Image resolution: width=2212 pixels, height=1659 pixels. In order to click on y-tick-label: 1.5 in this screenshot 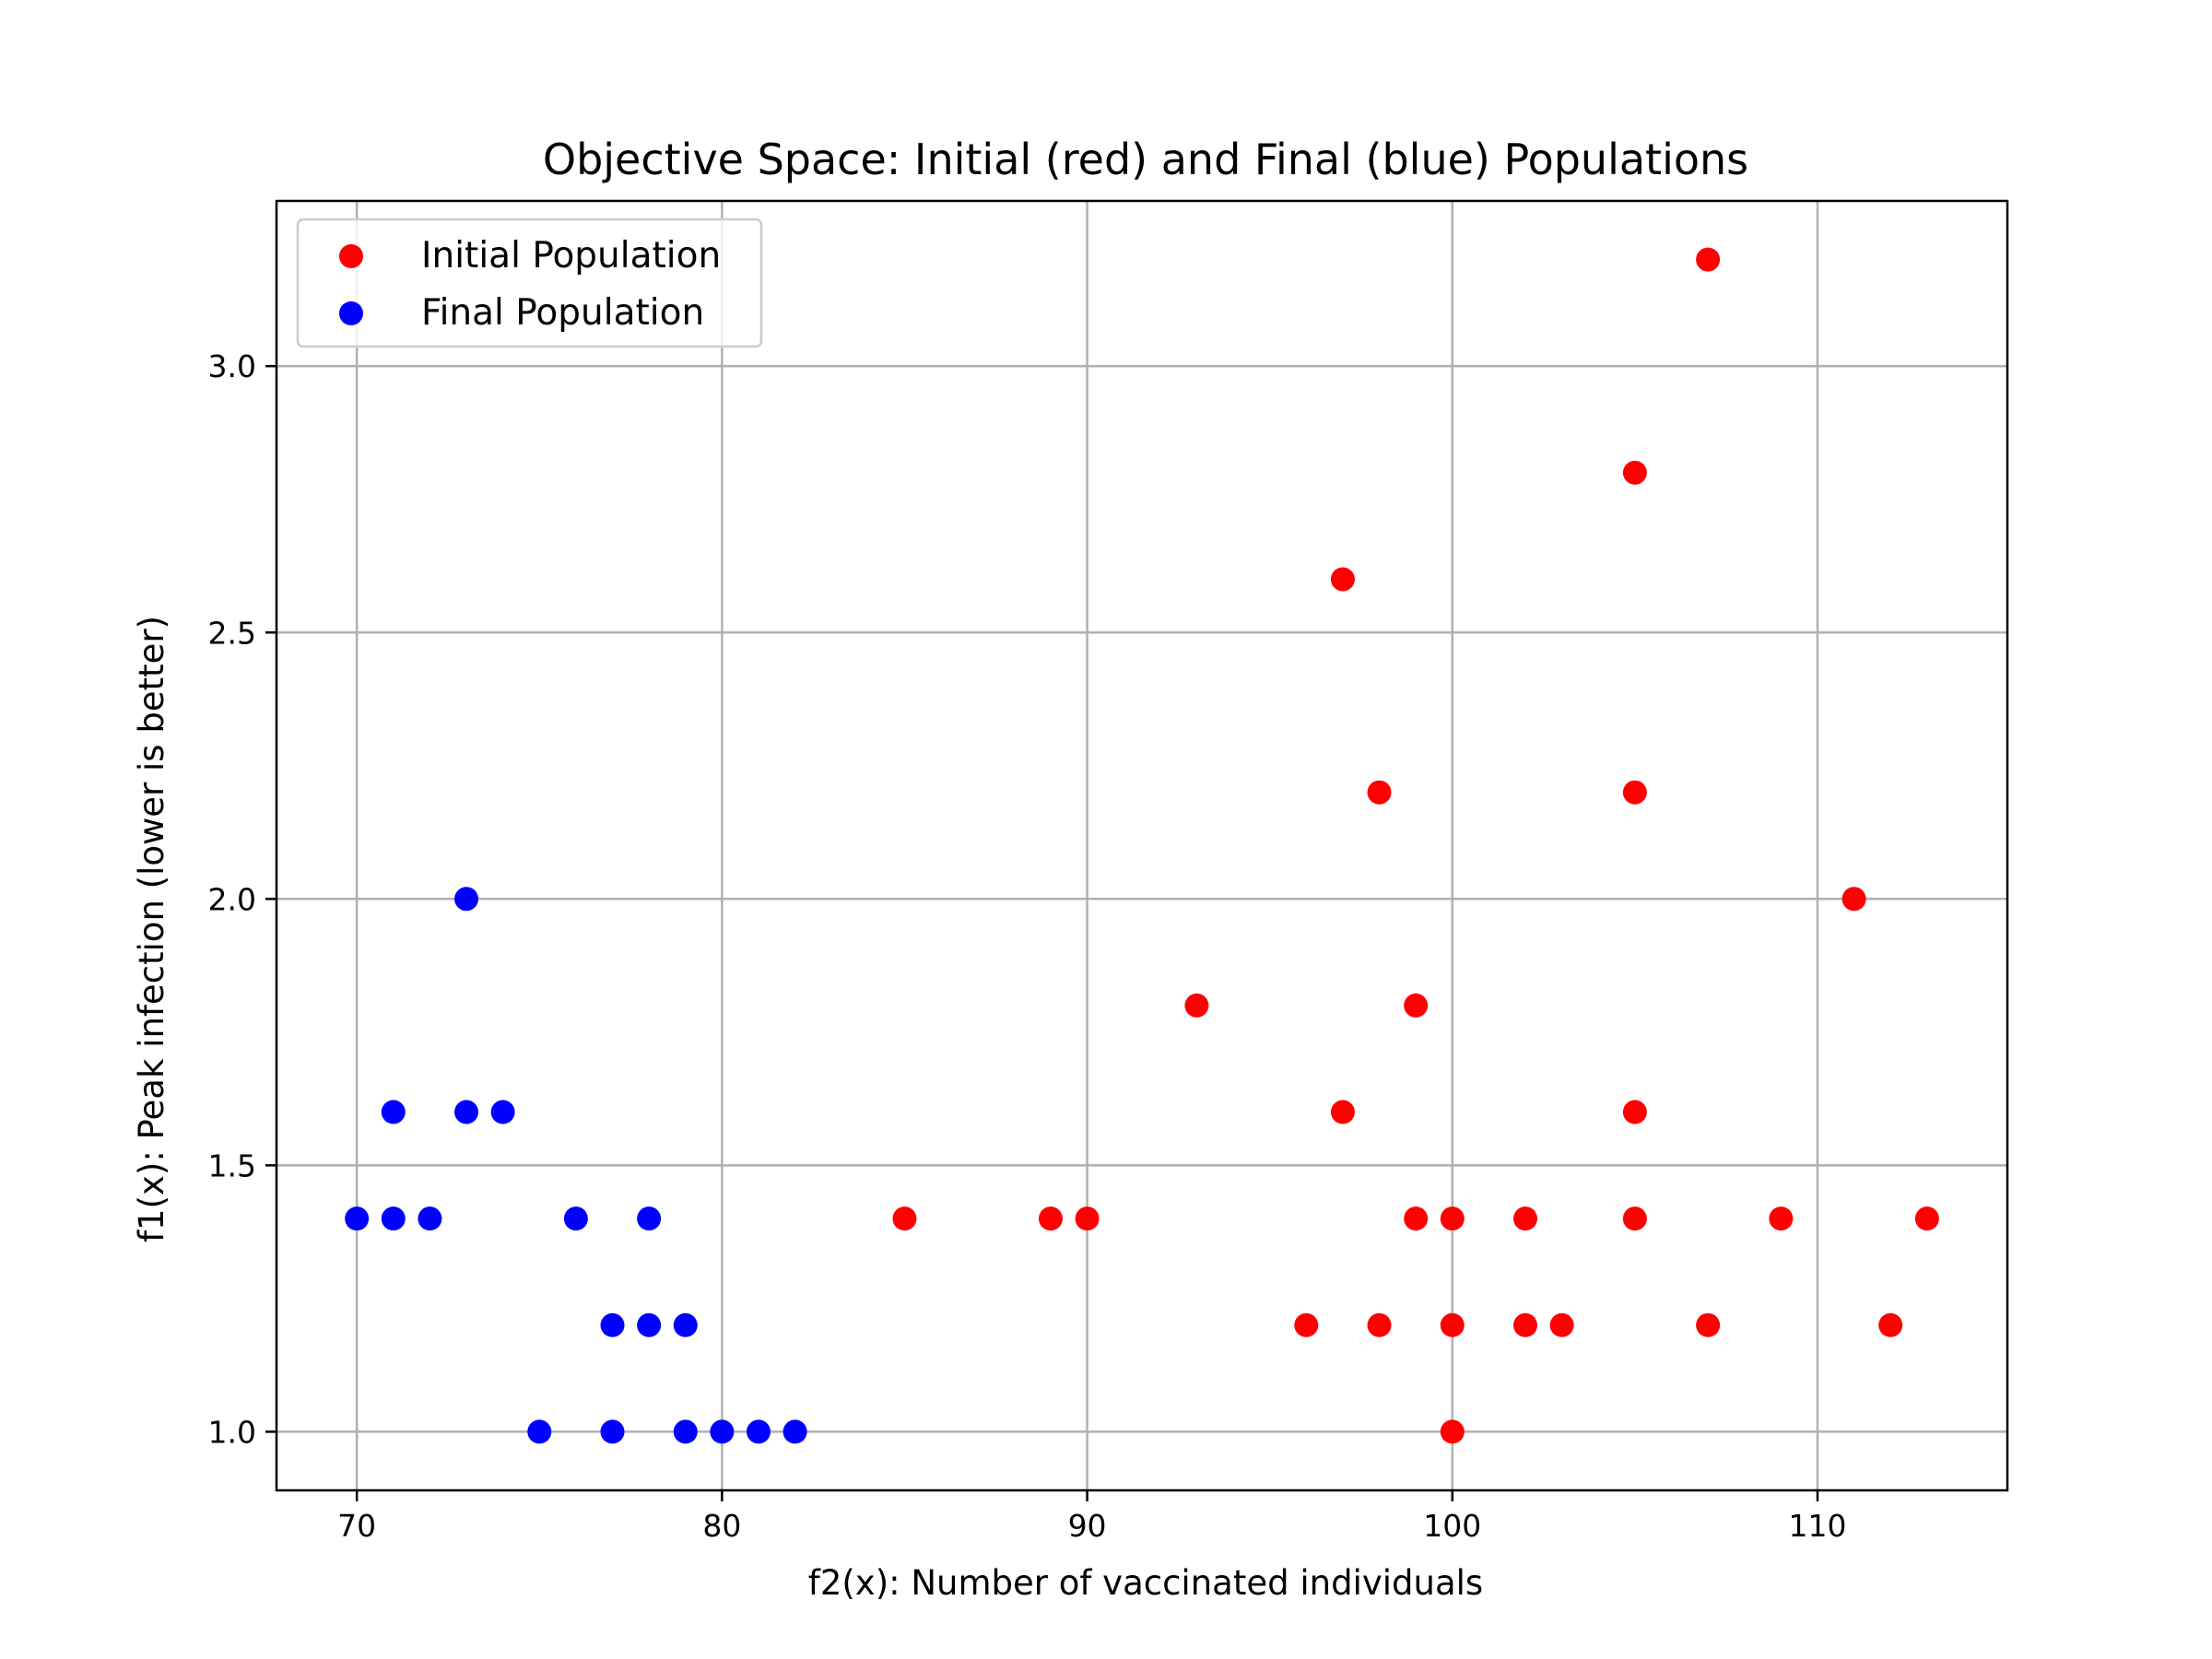, I will do `click(232, 1165)`.